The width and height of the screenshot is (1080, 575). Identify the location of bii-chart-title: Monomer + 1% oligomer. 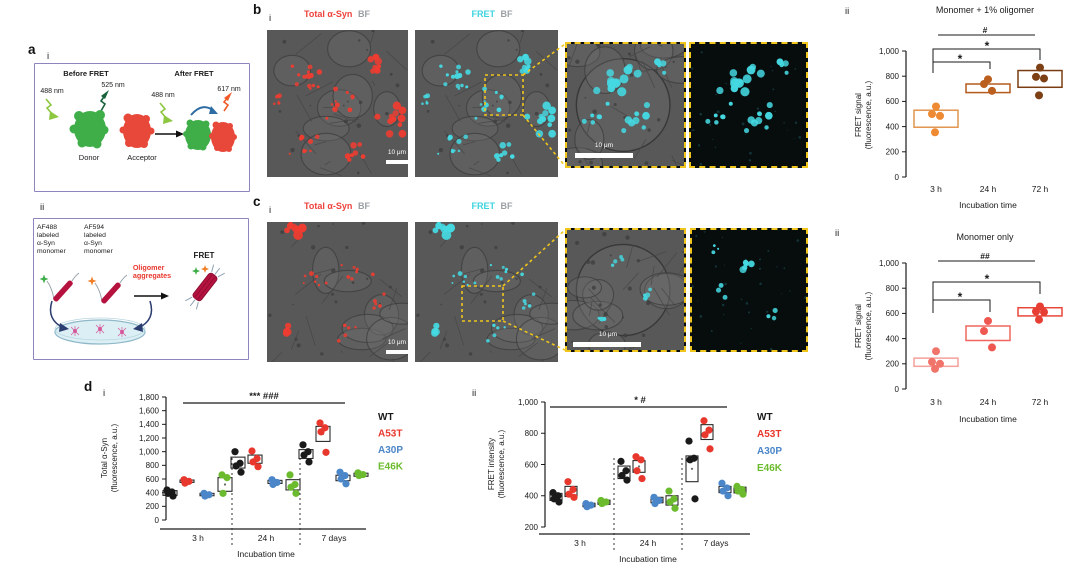
(985, 10).